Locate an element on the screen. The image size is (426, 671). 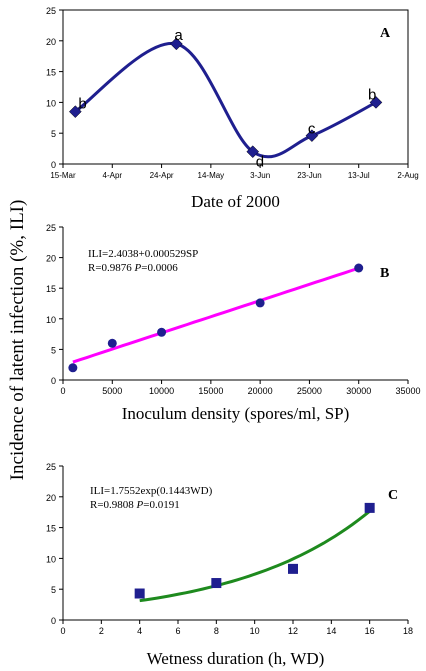
stats-text: R=0.9808 P=0.0191 is located at coordinates (135, 505).